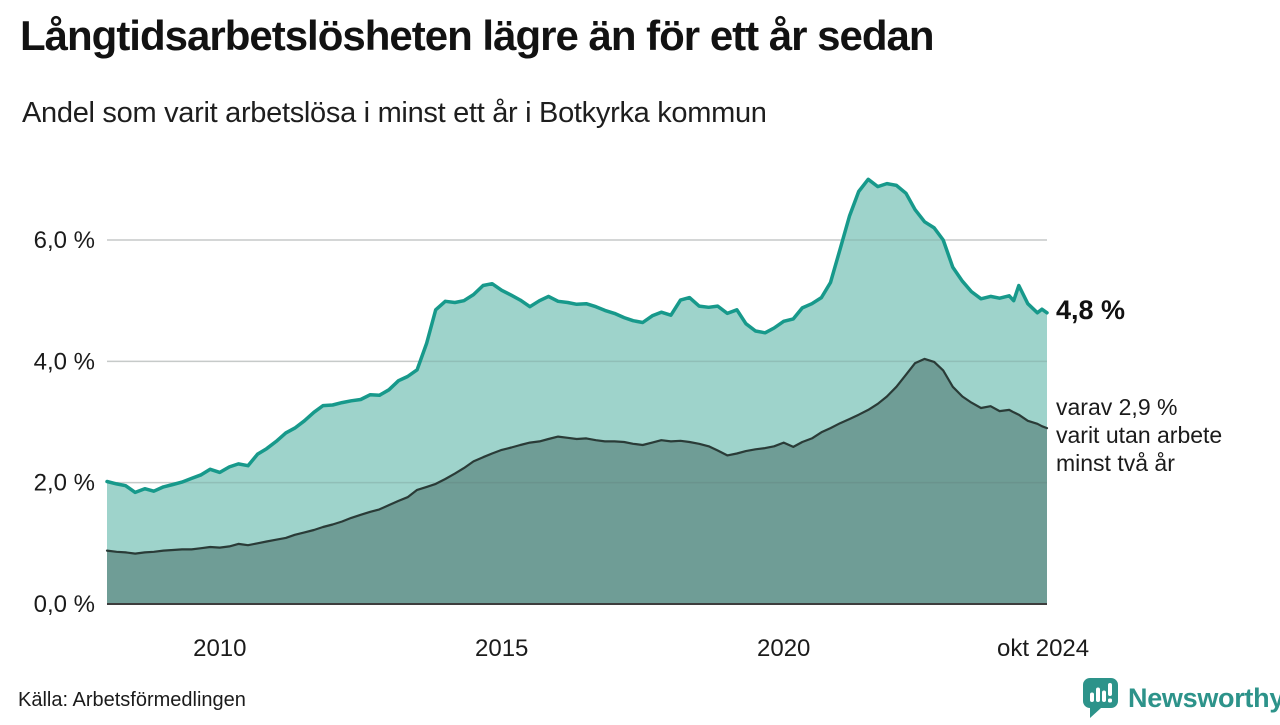 This screenshot has height=725, width=1280. I want to click on newsworthy-logo: Newsworthy, so click(1180, 698).